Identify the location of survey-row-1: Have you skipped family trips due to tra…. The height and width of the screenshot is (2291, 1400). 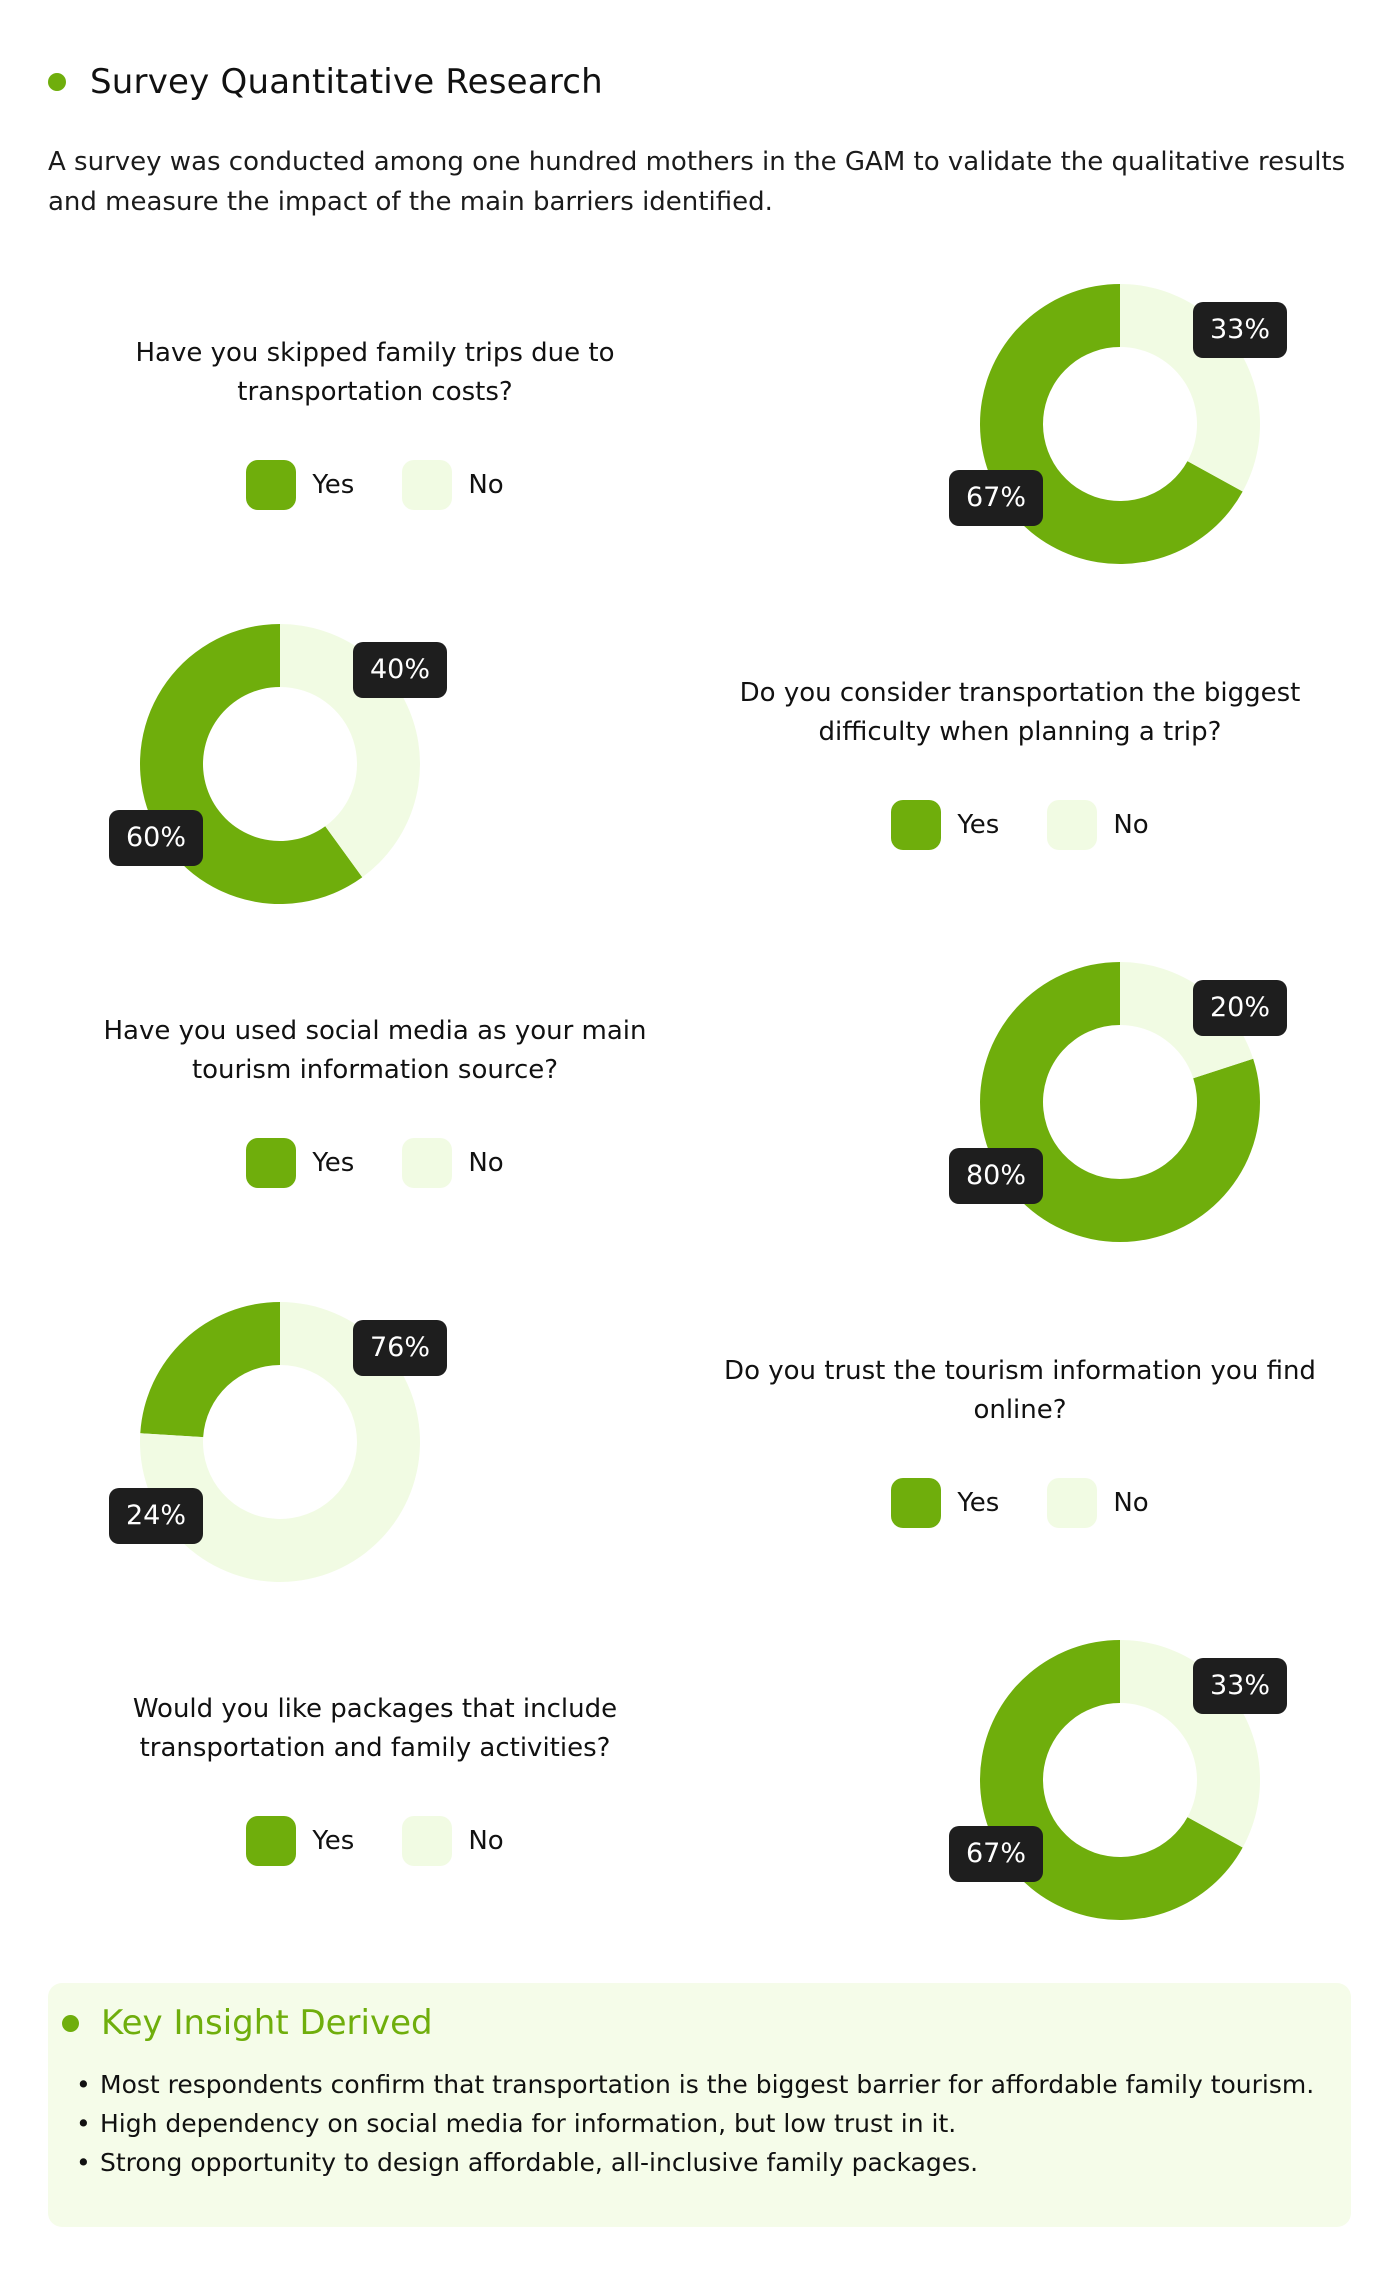
(700, 430).